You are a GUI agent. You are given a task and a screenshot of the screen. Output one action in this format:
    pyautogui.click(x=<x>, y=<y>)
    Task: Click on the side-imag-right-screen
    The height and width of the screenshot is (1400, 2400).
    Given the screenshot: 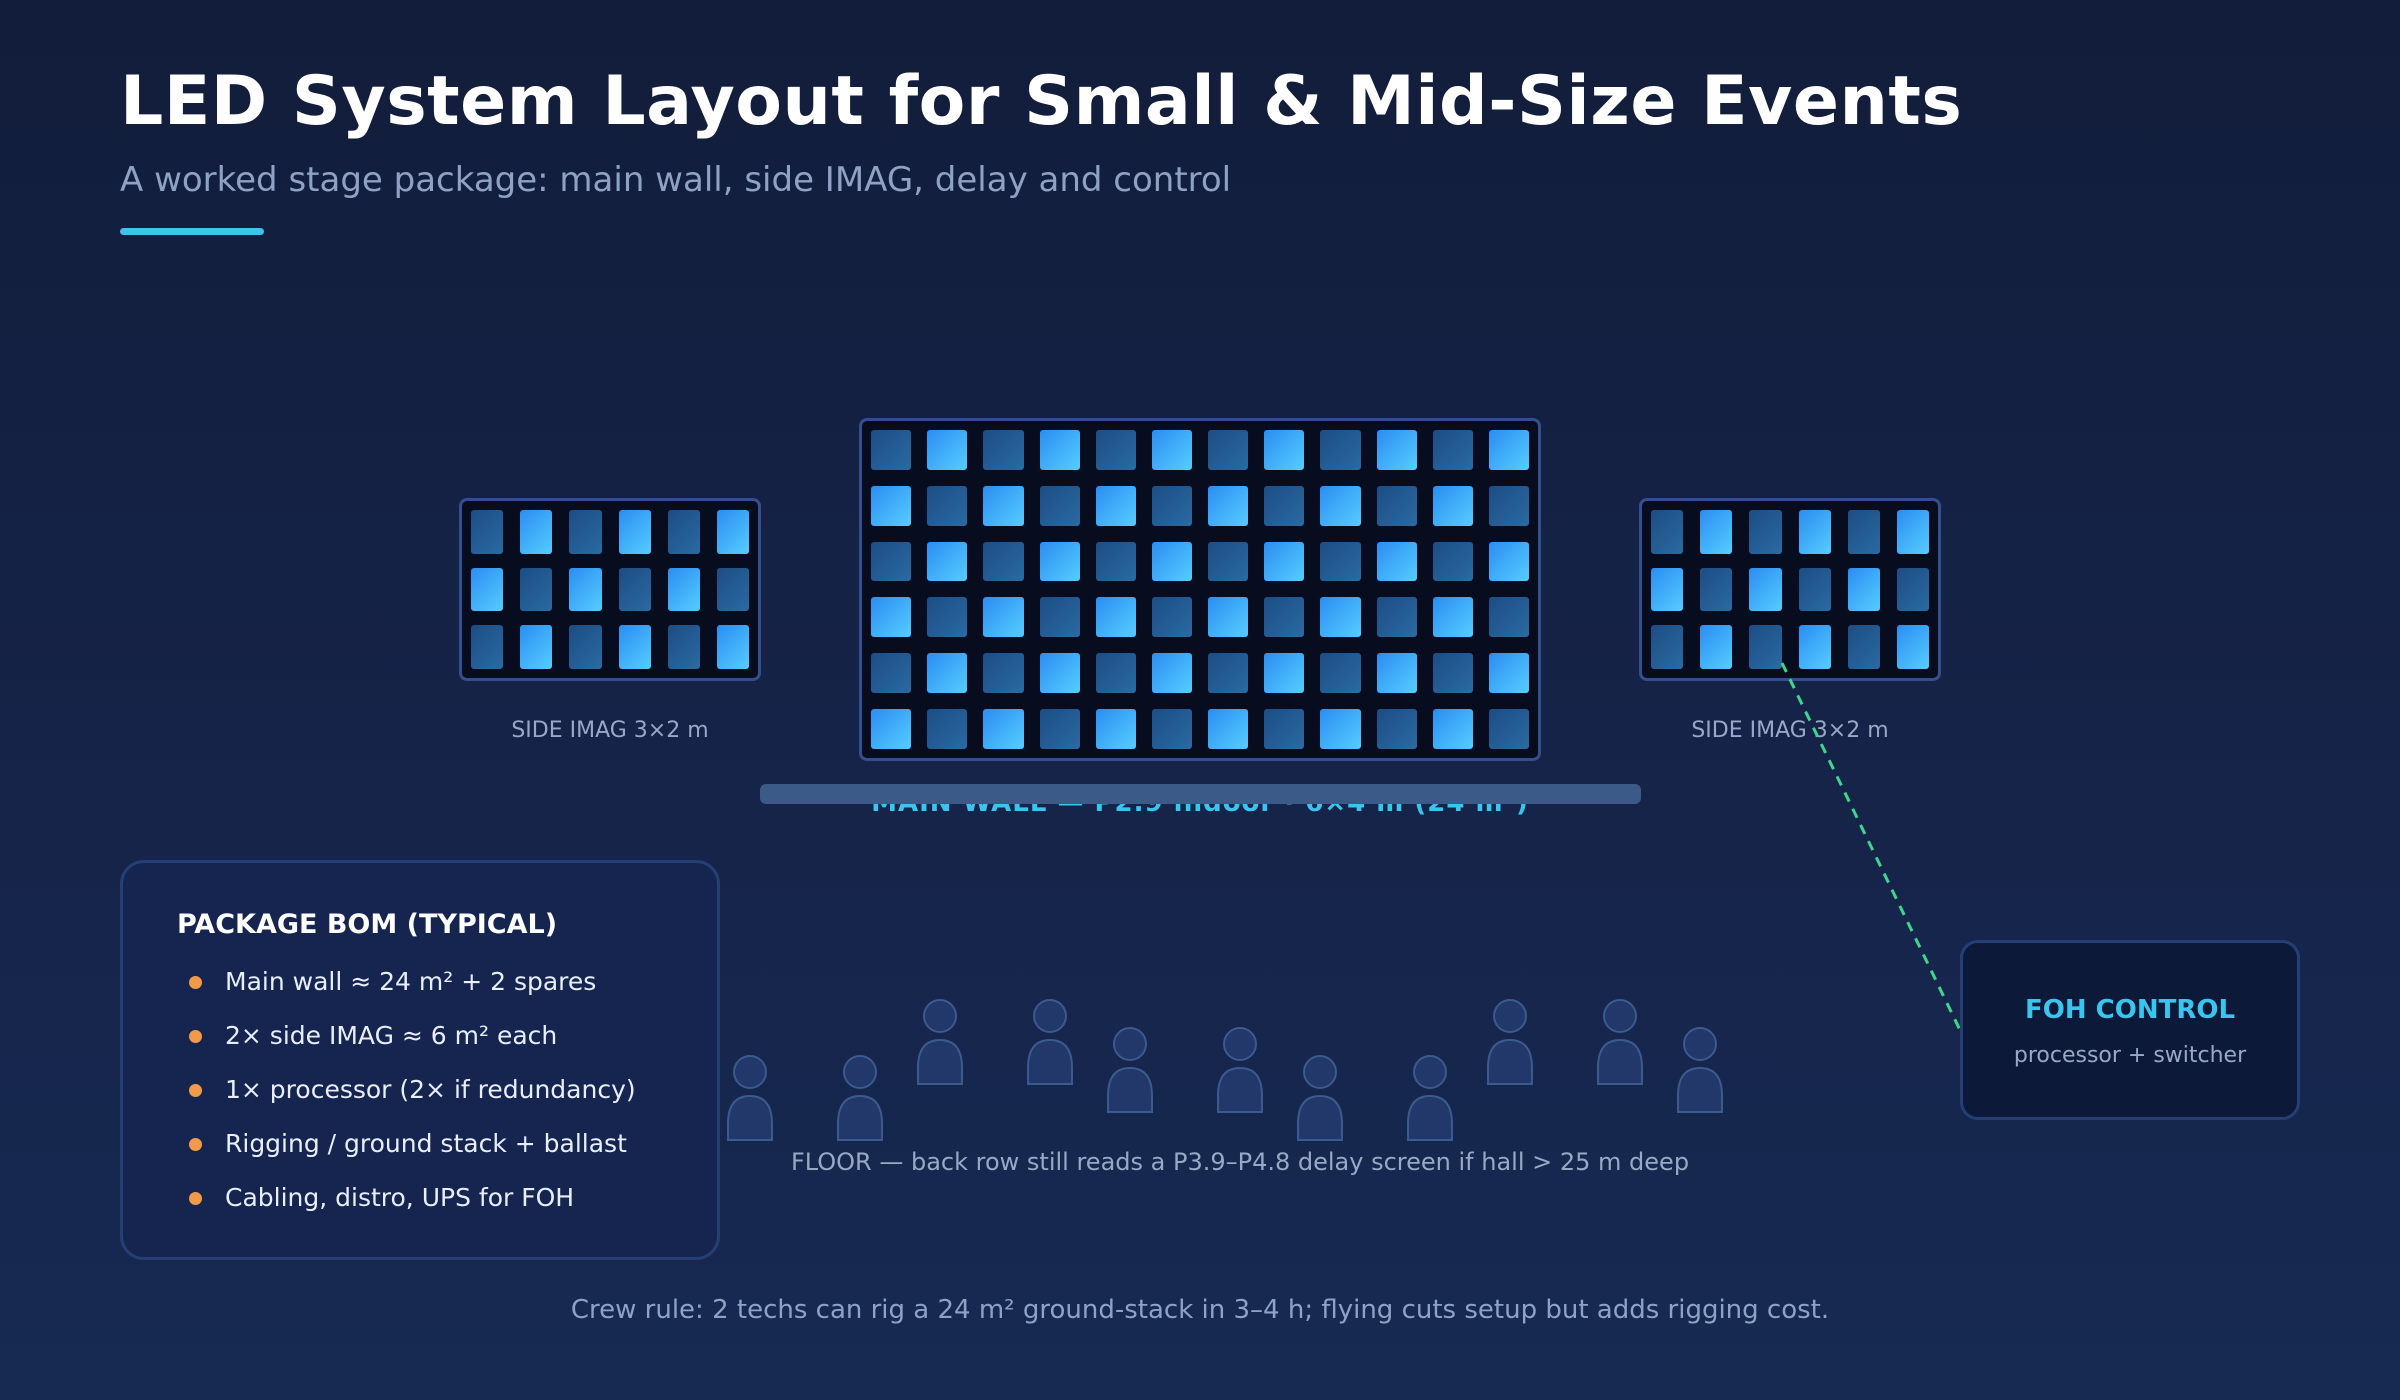 What is the action you would take?
    pyautogui.click(x=1790, y=589)
    